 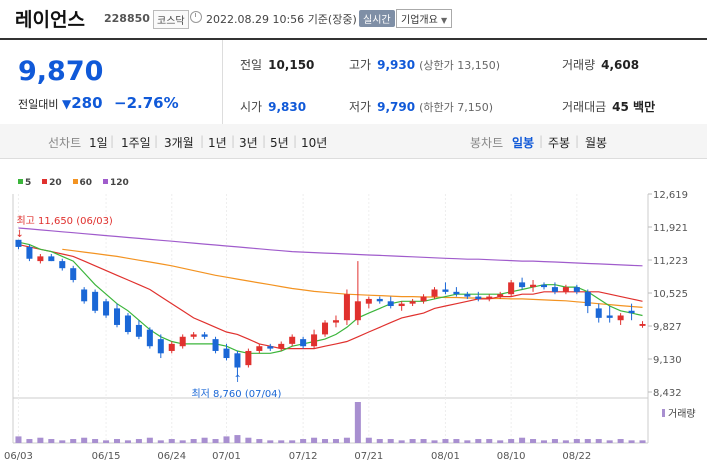 What do you see at coordinates (248, 143) in the screenshot?
I see `tab-3y: 3년` at bounding box center [248, 143].